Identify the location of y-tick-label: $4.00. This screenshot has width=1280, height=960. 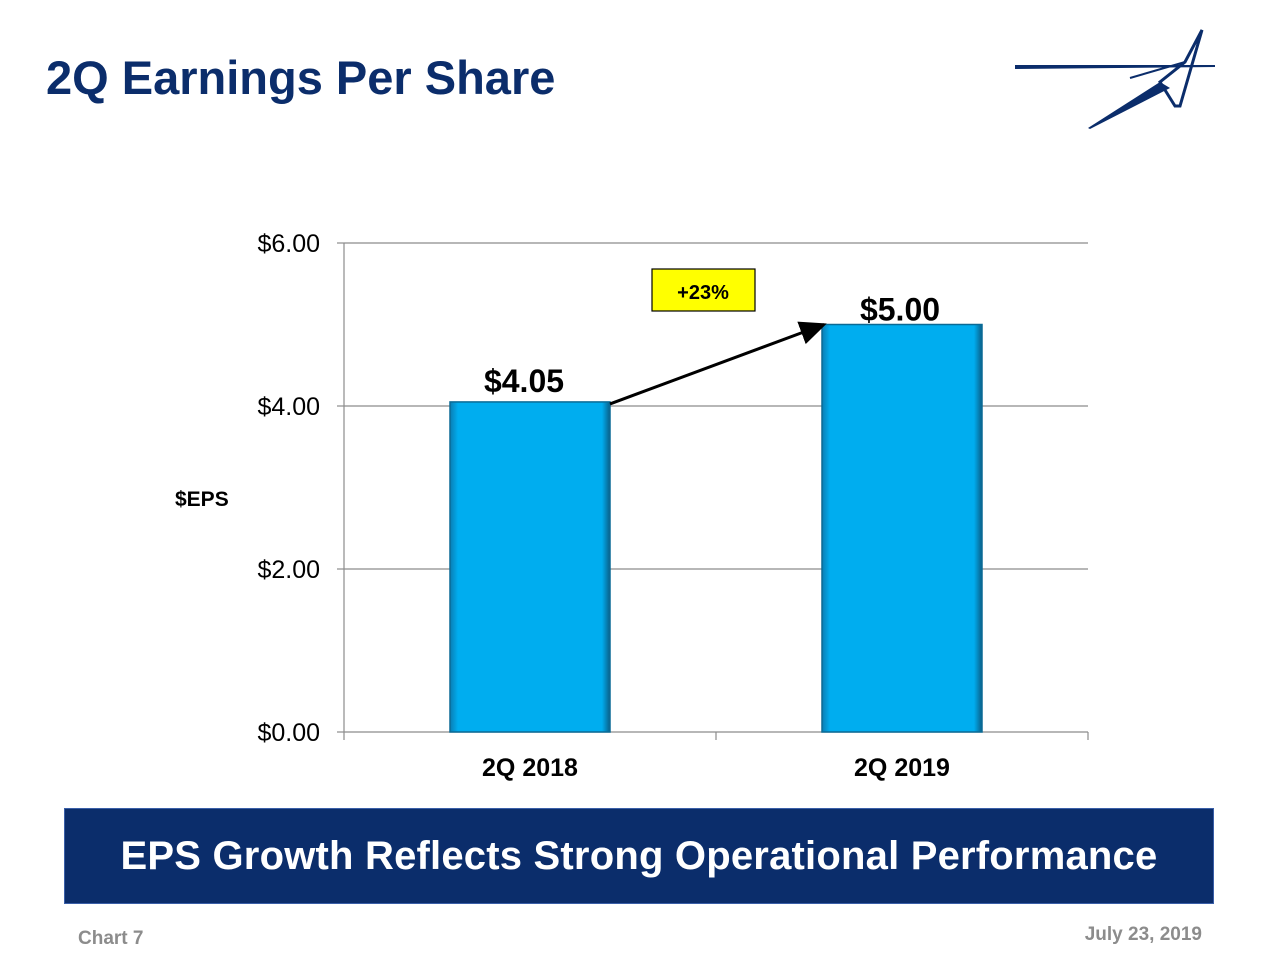
(288, 407).